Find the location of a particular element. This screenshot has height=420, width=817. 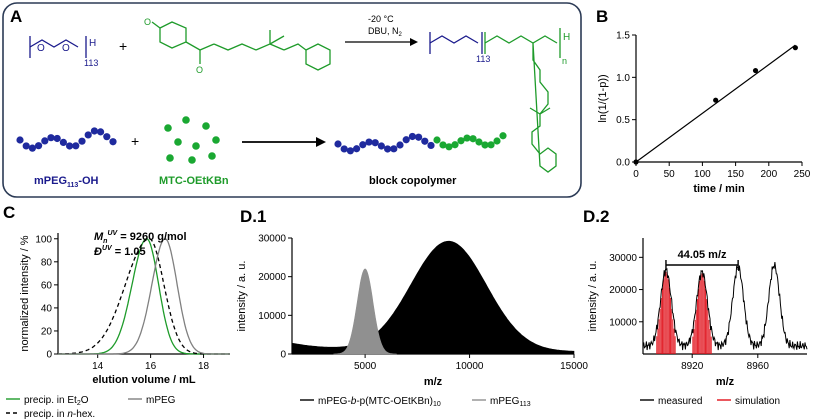

chart-d2-y-tick-label: 20000 is located at coordinates (623, 290).